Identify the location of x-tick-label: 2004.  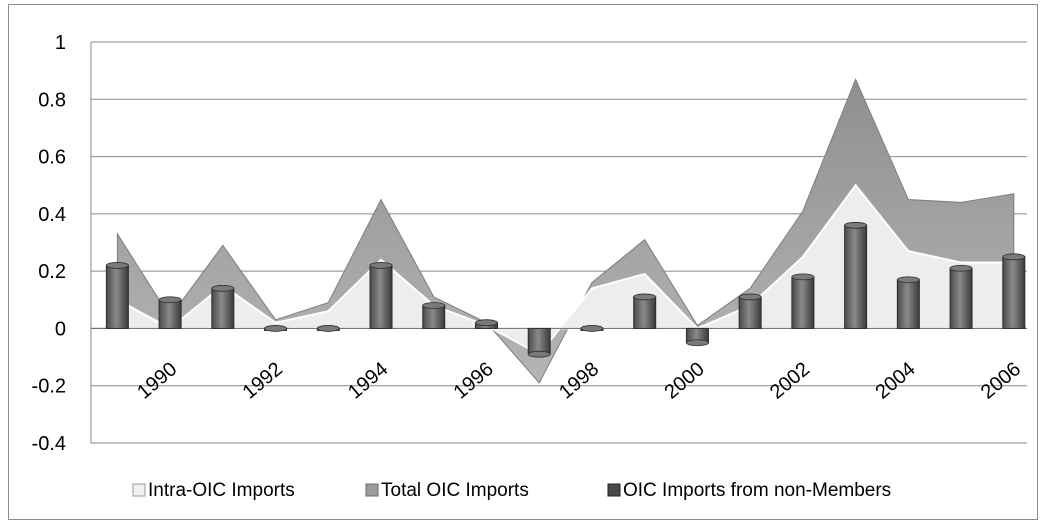
(895, 380).